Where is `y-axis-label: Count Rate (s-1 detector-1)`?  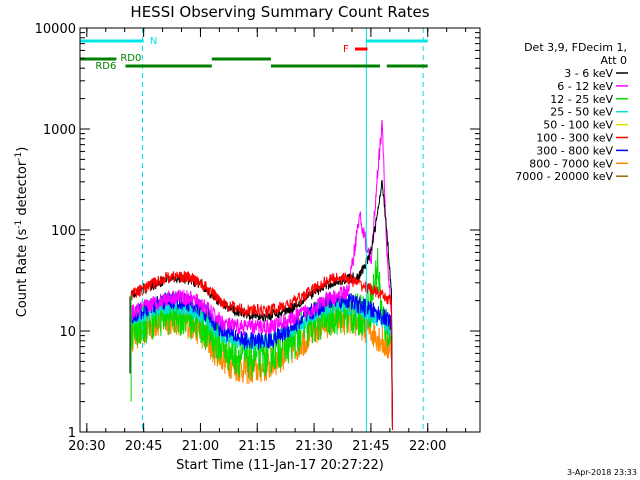
y-axis-label: Count Rate (s-1 detector-1) is located at coordinates (22, 232).